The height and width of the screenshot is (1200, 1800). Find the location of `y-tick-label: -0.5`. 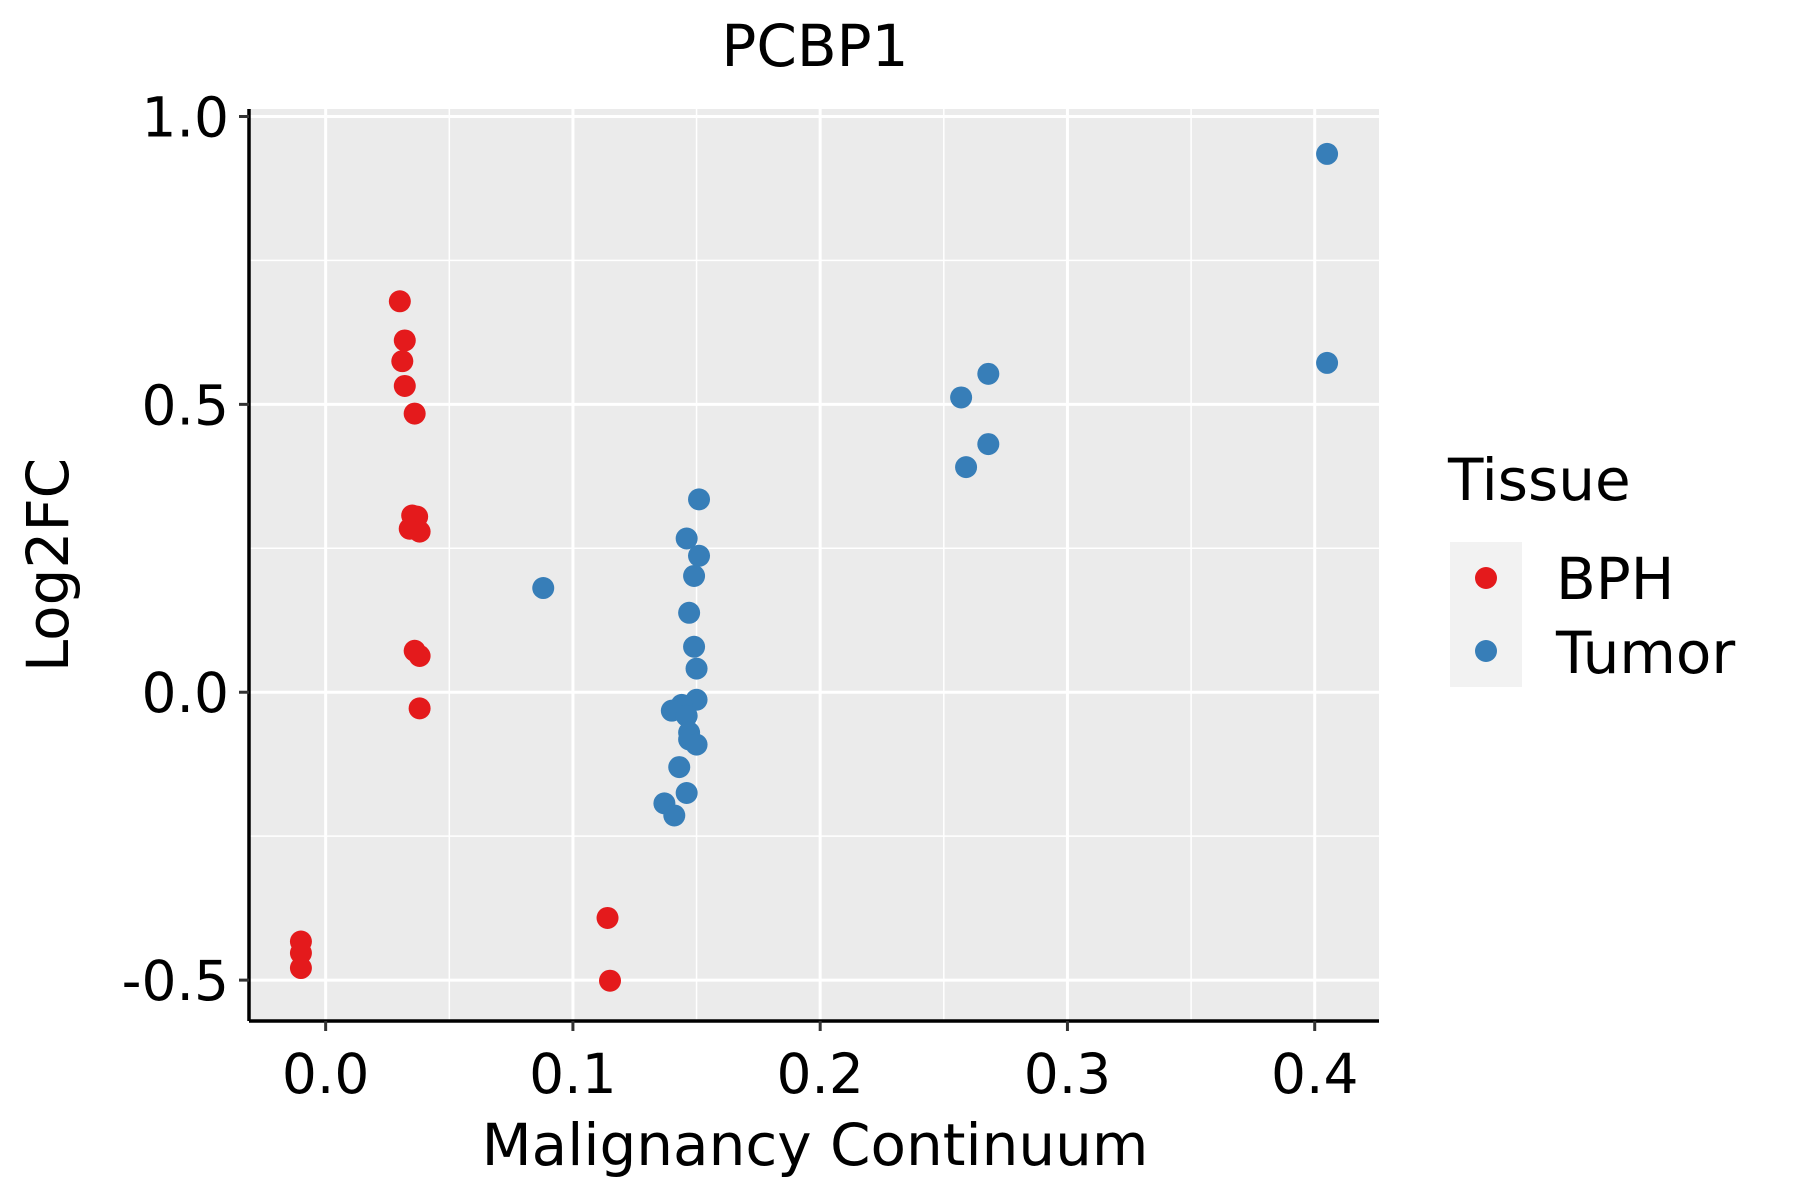

y-tick-label: -0.5 is located at coordinates (175, 981).